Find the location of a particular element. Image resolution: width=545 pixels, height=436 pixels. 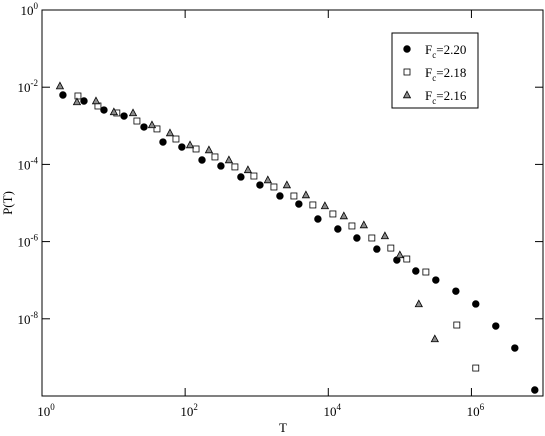

legend-label-rest: =2.18 is located at coordinates (451, 72).